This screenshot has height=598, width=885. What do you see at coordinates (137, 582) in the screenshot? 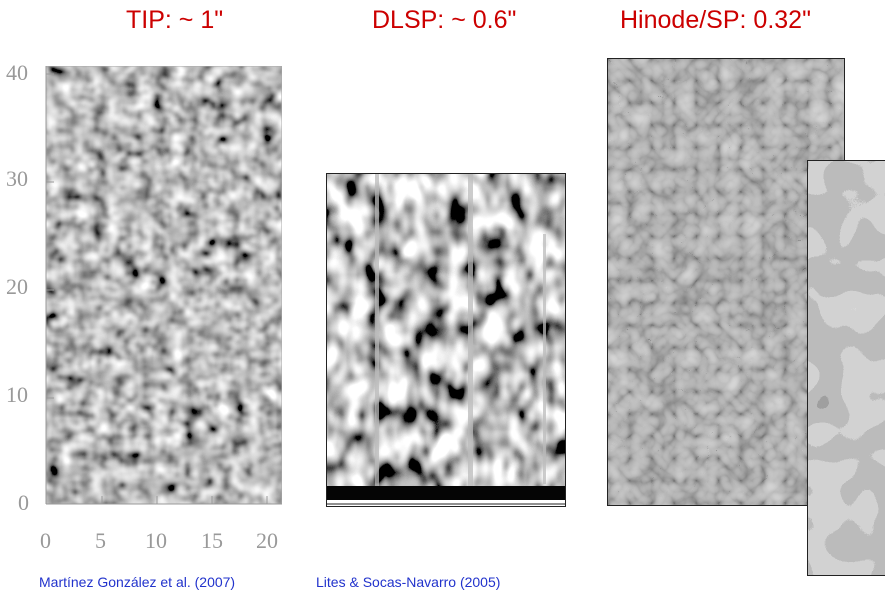
I see `tip-citation: Martínez González et al. (2007)` at bounding box center [137, 582].